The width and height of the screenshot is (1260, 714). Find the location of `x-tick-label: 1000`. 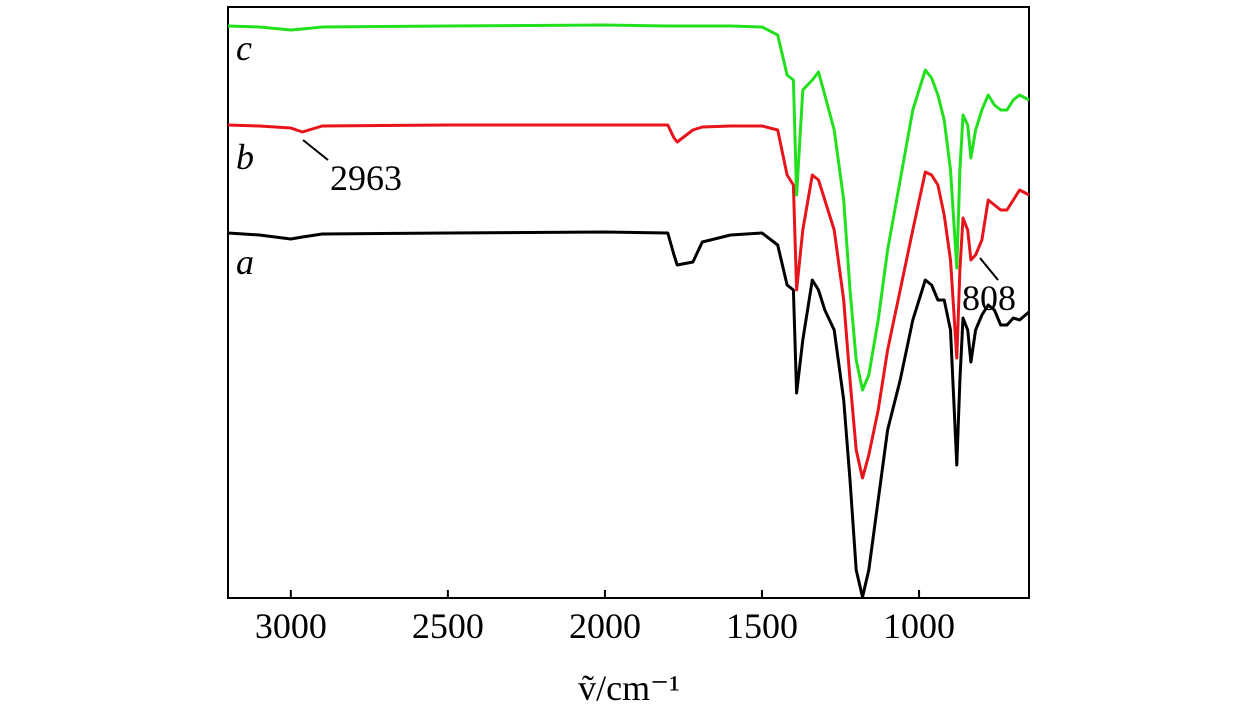

x-tick-label: 1000 is located at coordinates (919, 626).